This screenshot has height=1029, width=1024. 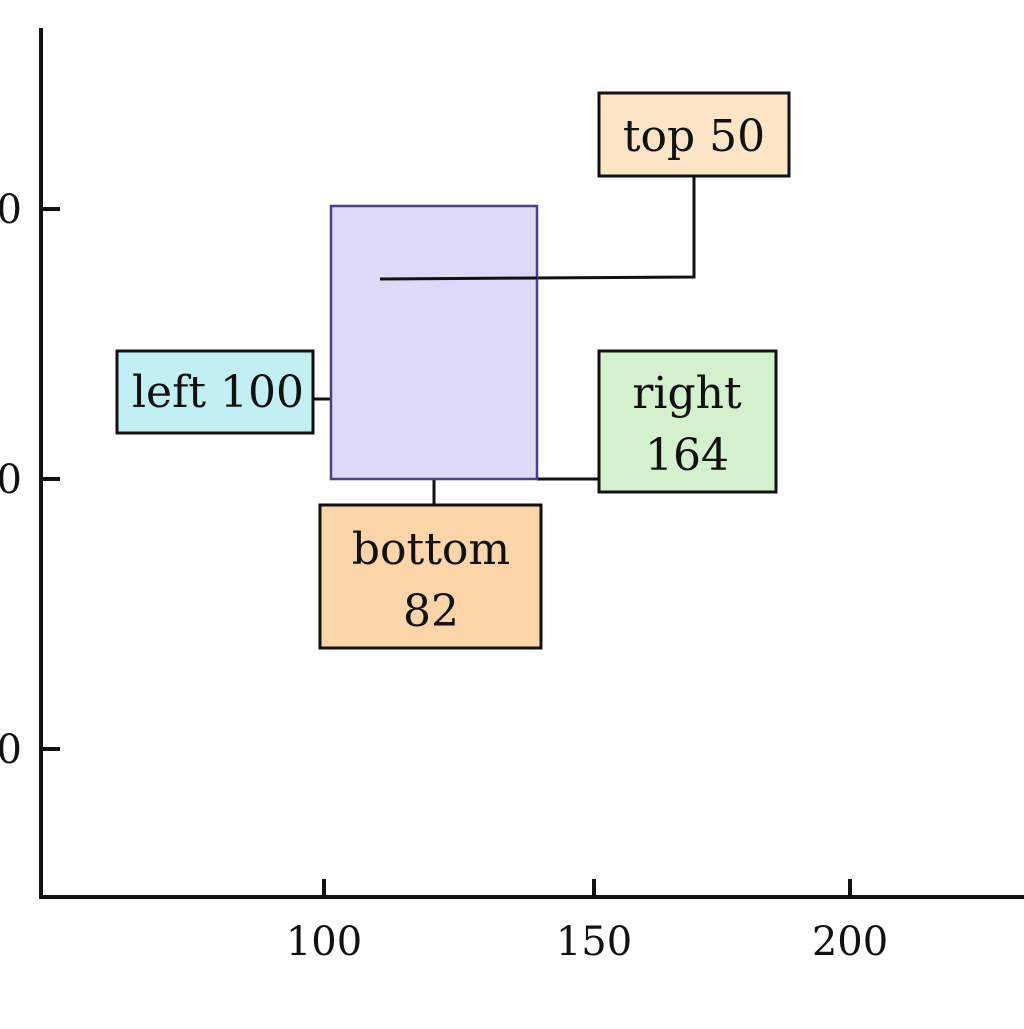 I want to click on callout-left: left 100, so click(x=215, y=392).